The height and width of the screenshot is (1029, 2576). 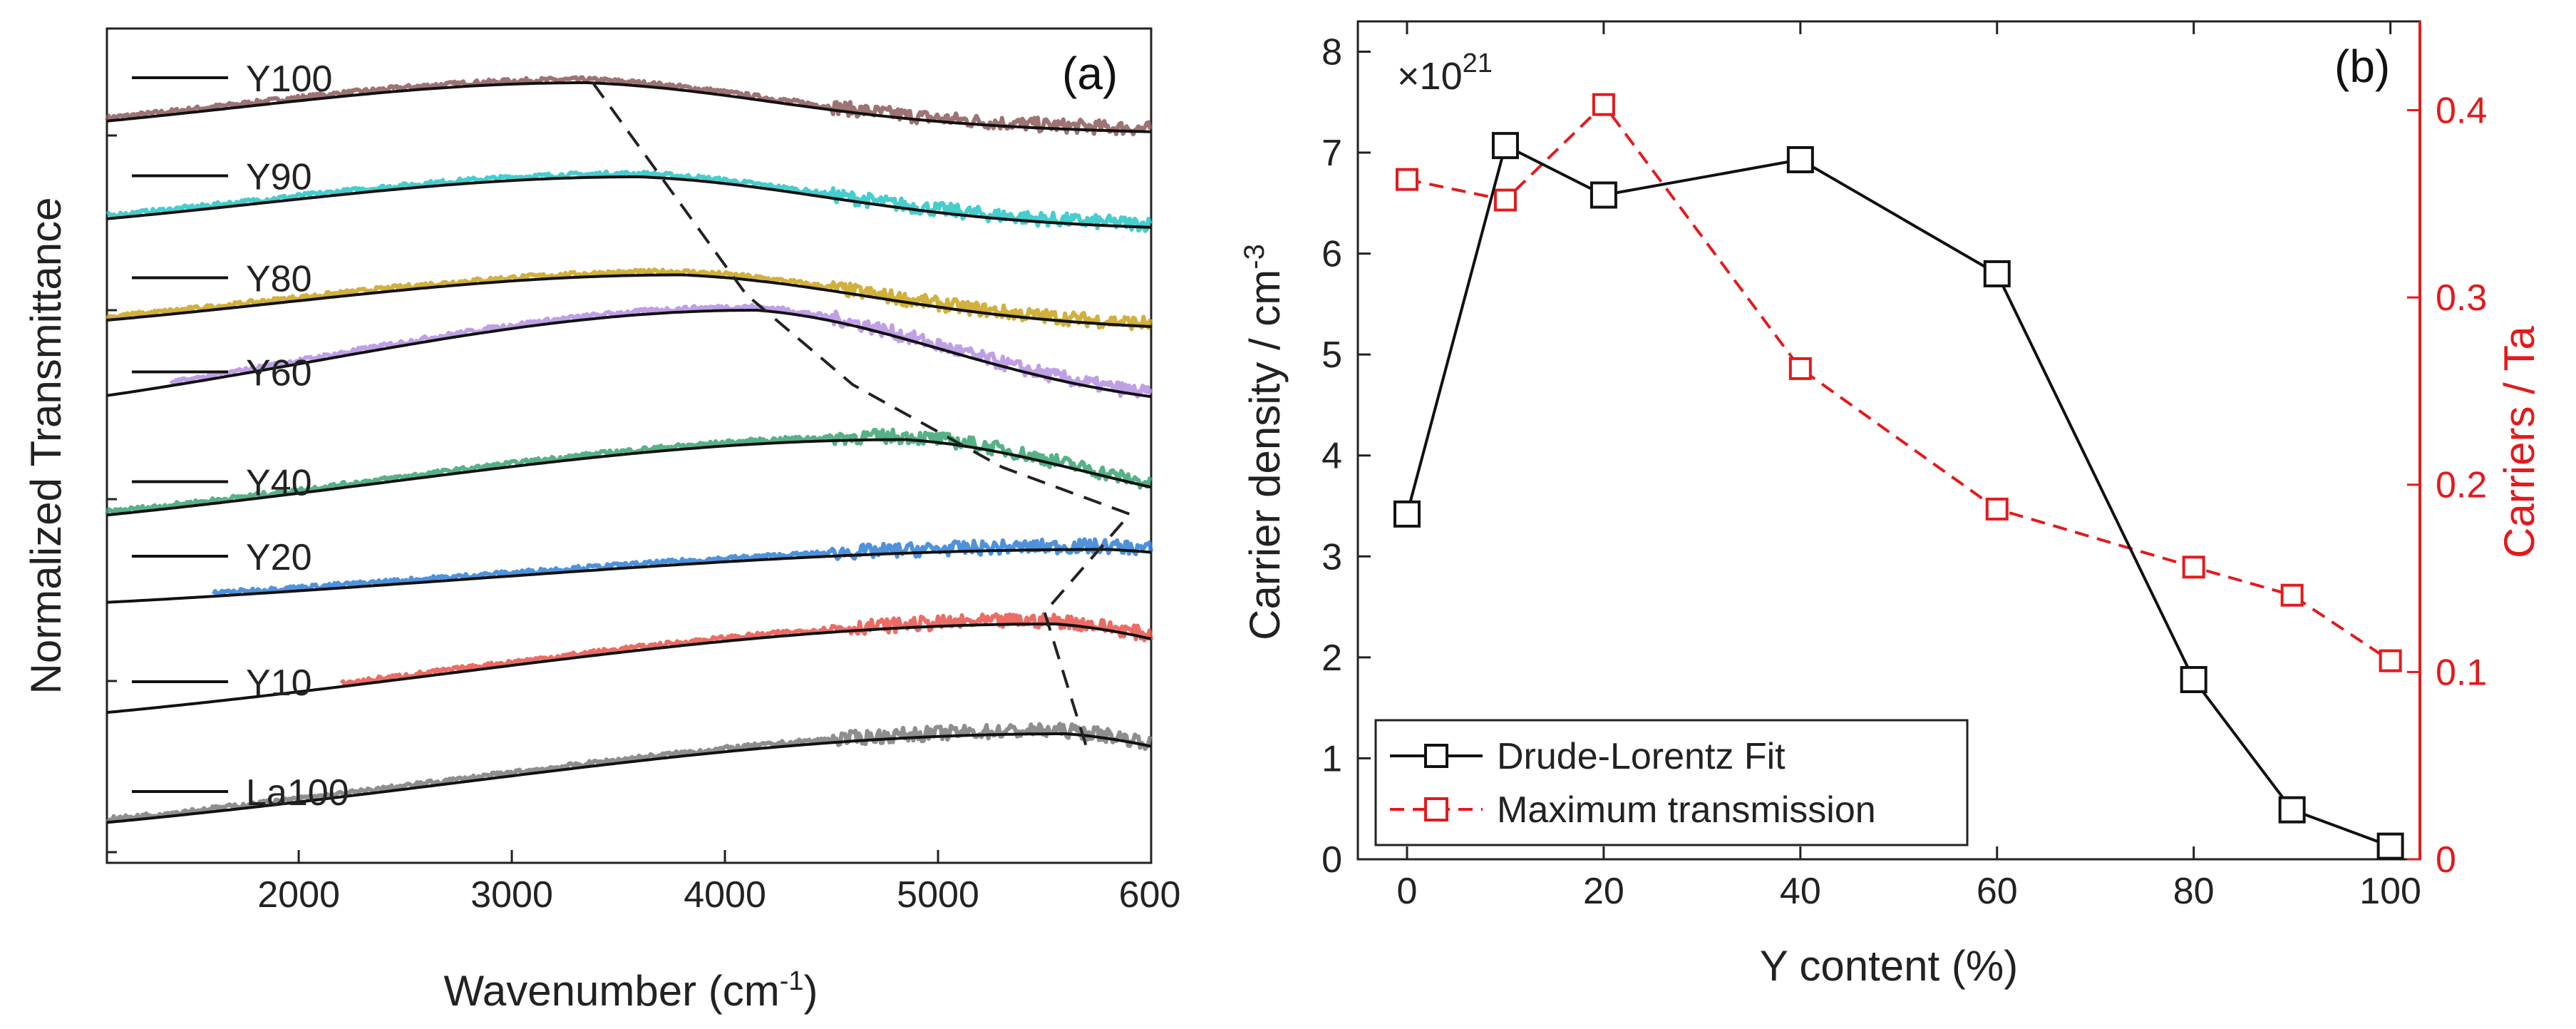 What do you see at coordinates (1889, 966) in the screenshot?
I see `panel-b-x-axis-title: Y content (%)` at bounding box center [1889, 966].